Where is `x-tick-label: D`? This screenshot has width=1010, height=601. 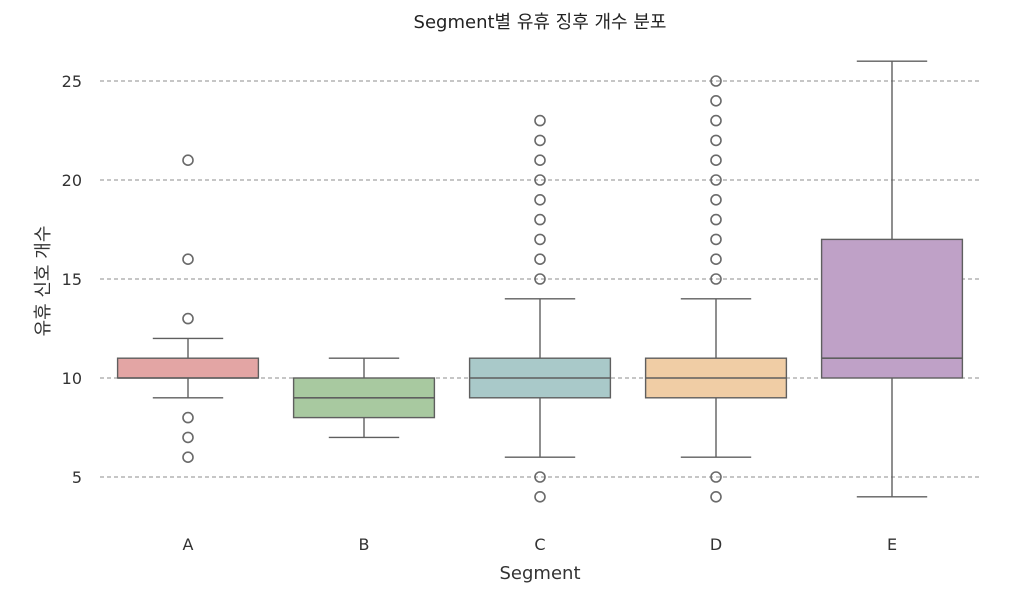 x-tick-label: D is located at coordinates (716, 544).